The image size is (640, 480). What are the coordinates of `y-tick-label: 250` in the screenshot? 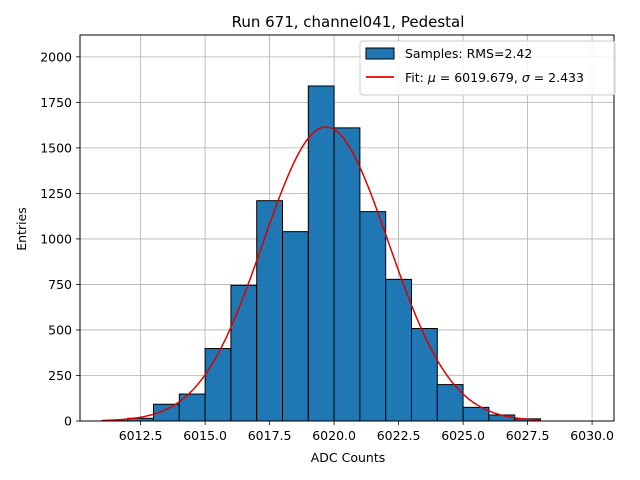 It's located at (60, 375).